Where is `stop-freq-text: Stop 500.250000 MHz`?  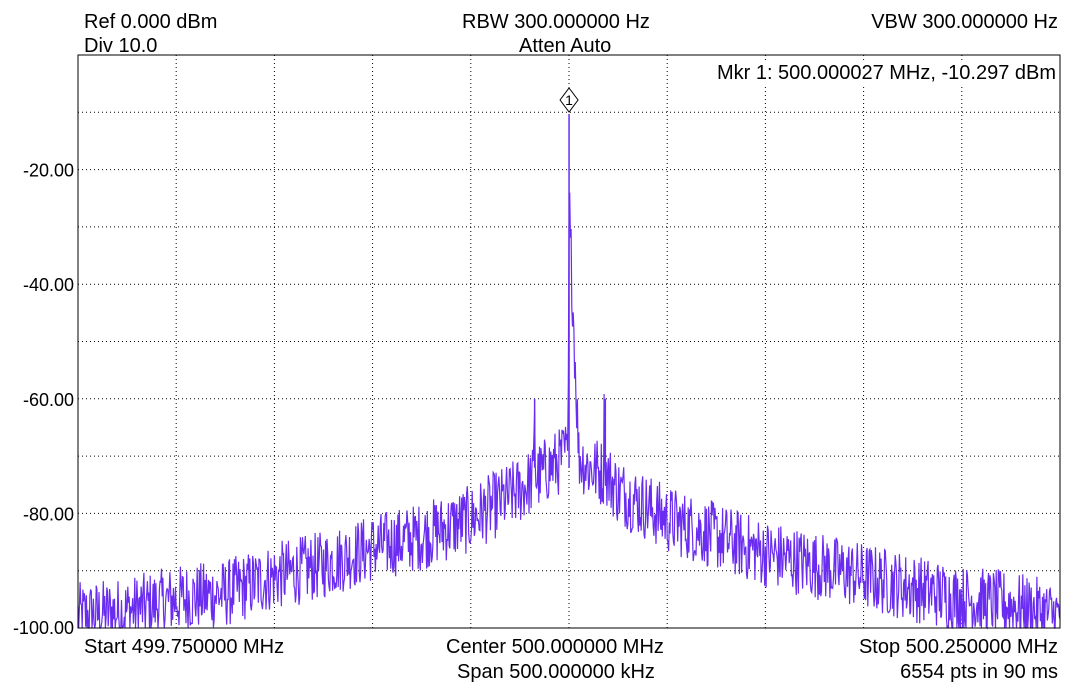
stop-freq-text: Stop 500.250000 MHz is located at coordinates (958, 647).